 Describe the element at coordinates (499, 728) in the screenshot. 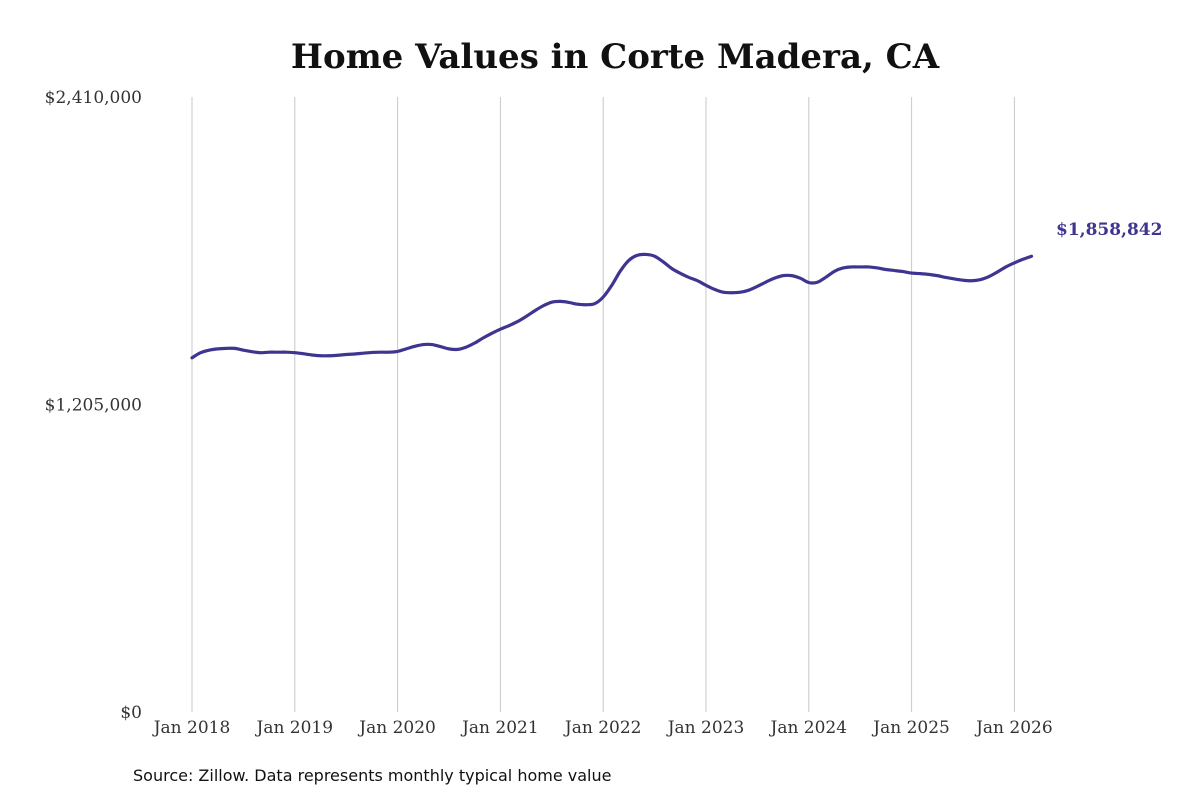

I see `x-tick-label-2021: Jan 2021` at that location.